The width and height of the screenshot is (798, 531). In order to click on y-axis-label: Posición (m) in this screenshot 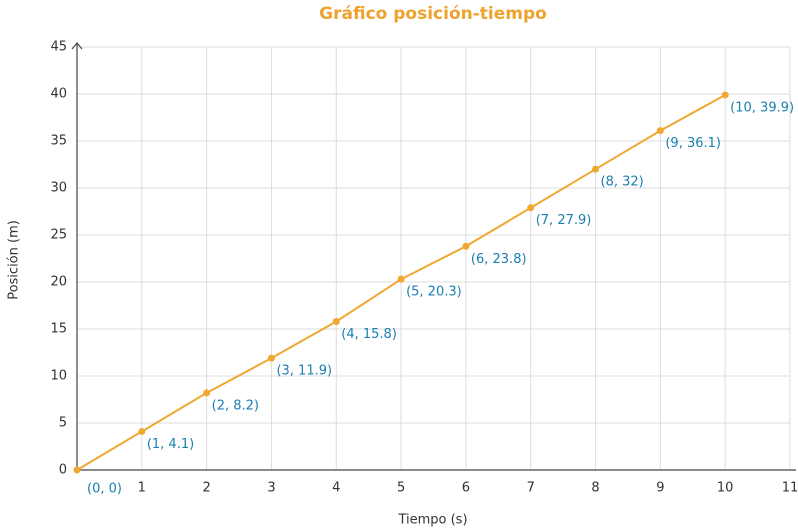, I will do `click(14, 260)`.